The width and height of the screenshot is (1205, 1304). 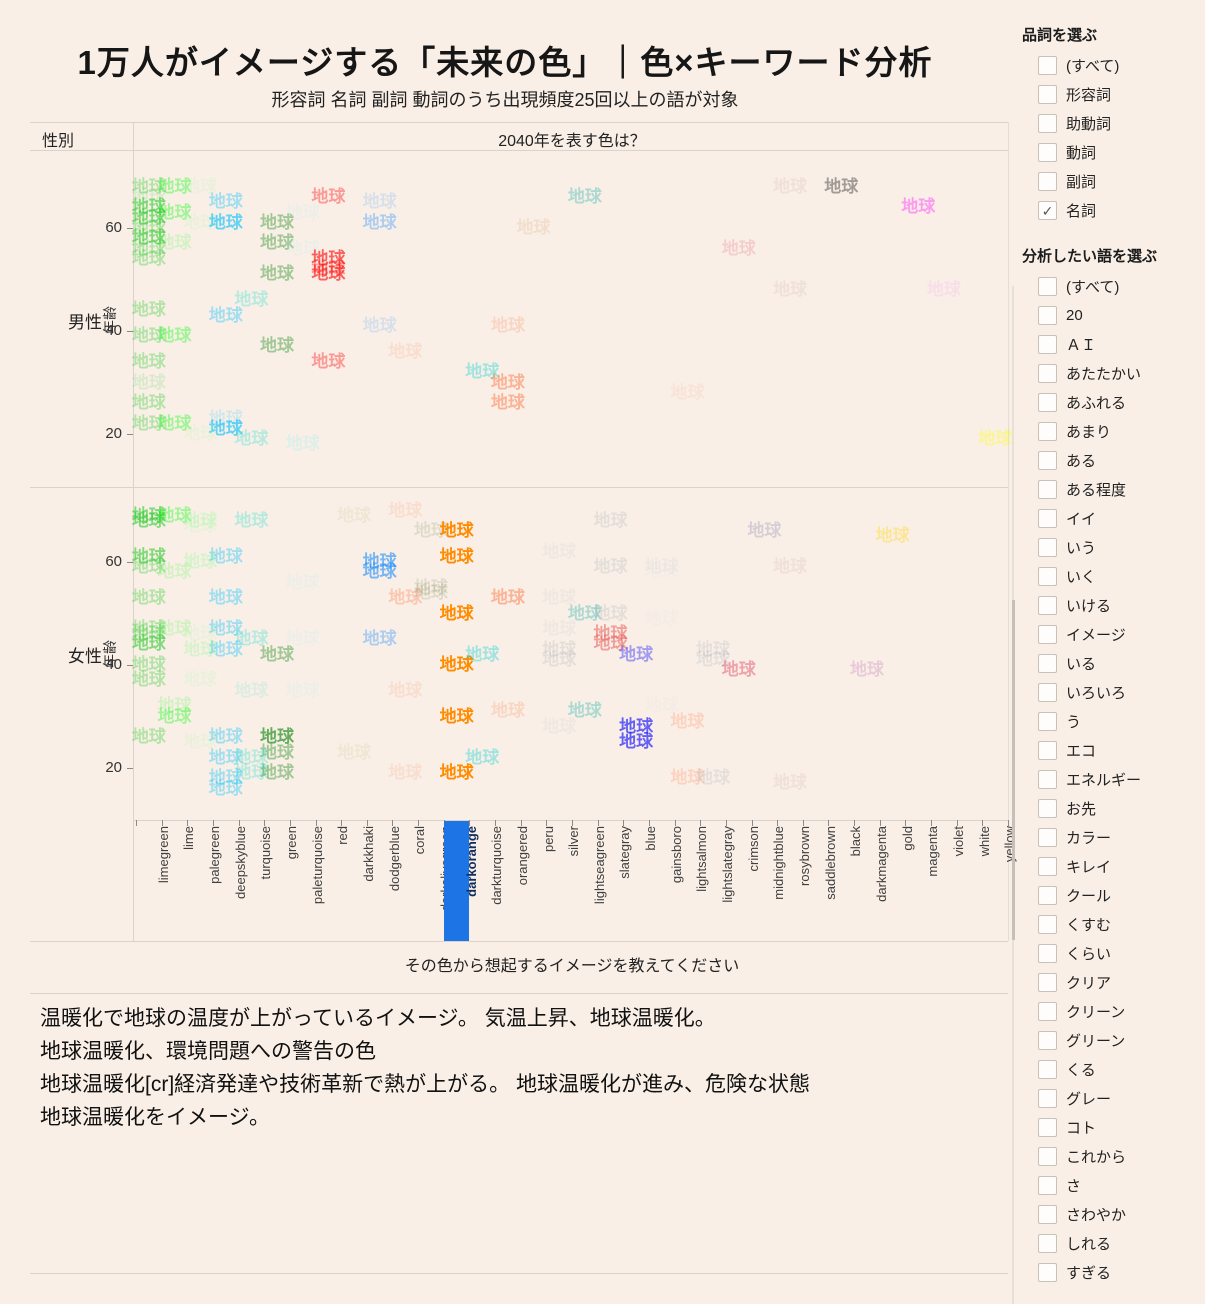 What do you see at coordinates (1013, 770) in the screenshot?
I see `sidebar-scrollbar-thumb` at bounding box center [1013, 770].